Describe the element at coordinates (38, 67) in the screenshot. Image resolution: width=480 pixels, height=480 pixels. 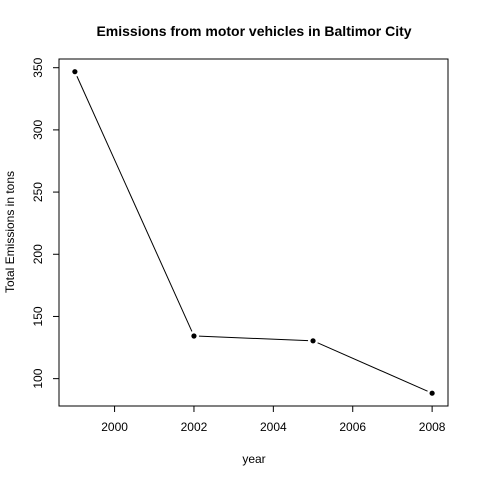
I see `y-tick-label: 350` at that location.